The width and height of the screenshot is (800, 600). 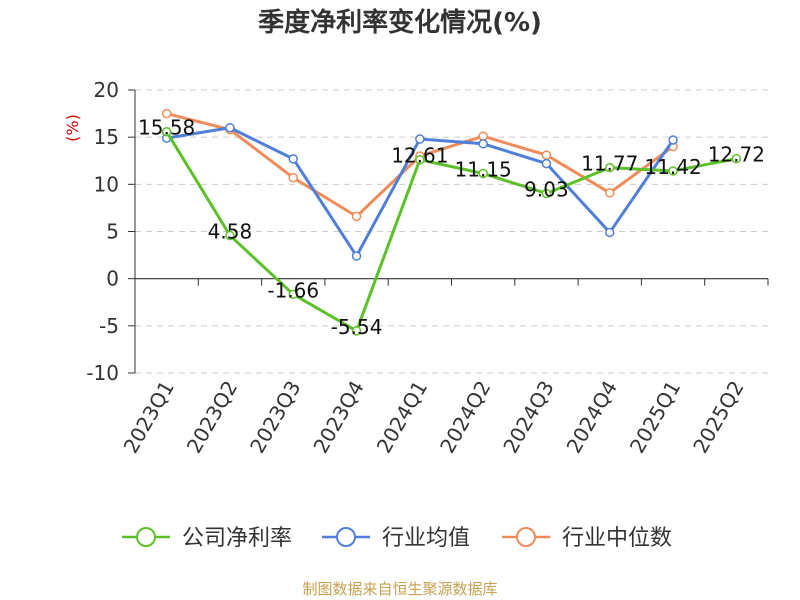 What do you see at coordinates (617, 538) in the screenshot?
I see `legend-label: 行业中位数` at bounding box center [617, 538].